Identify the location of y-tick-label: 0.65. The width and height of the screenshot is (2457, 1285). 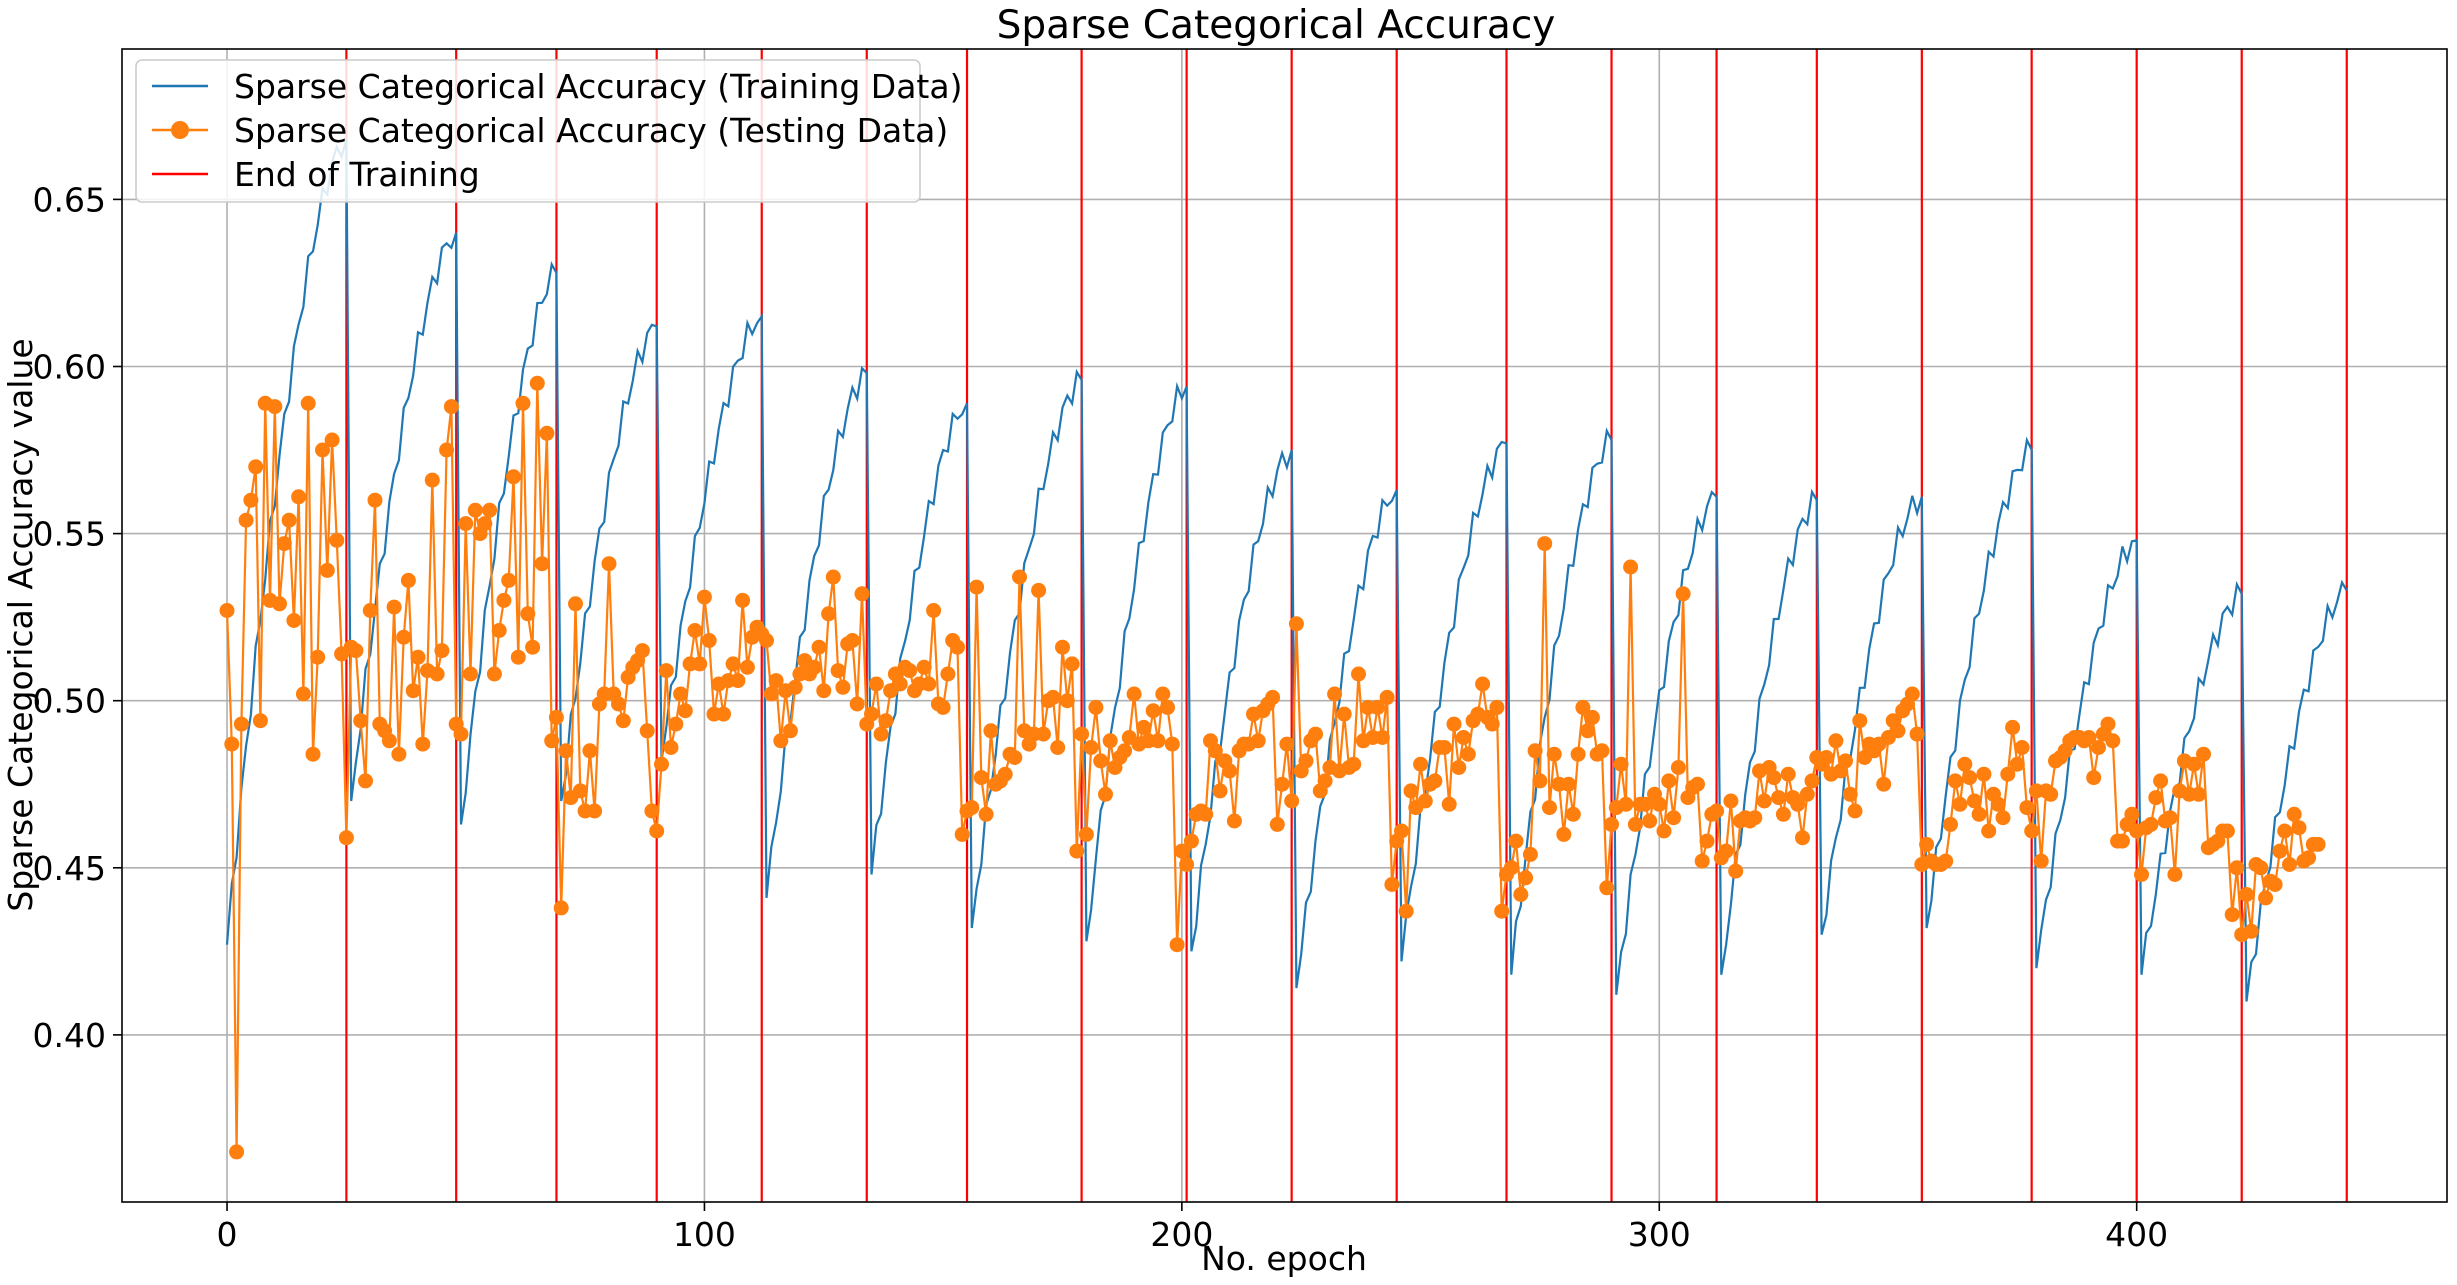
(69, 199).